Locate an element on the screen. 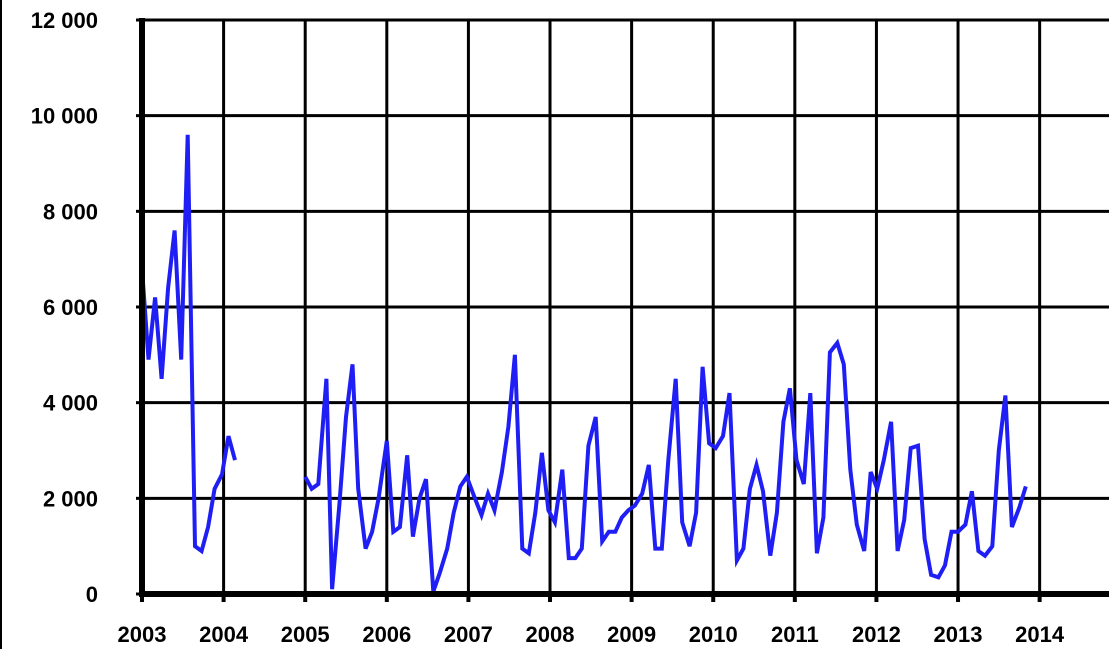  x-tick-label: 2014 is located at coordinates (1040, 634).